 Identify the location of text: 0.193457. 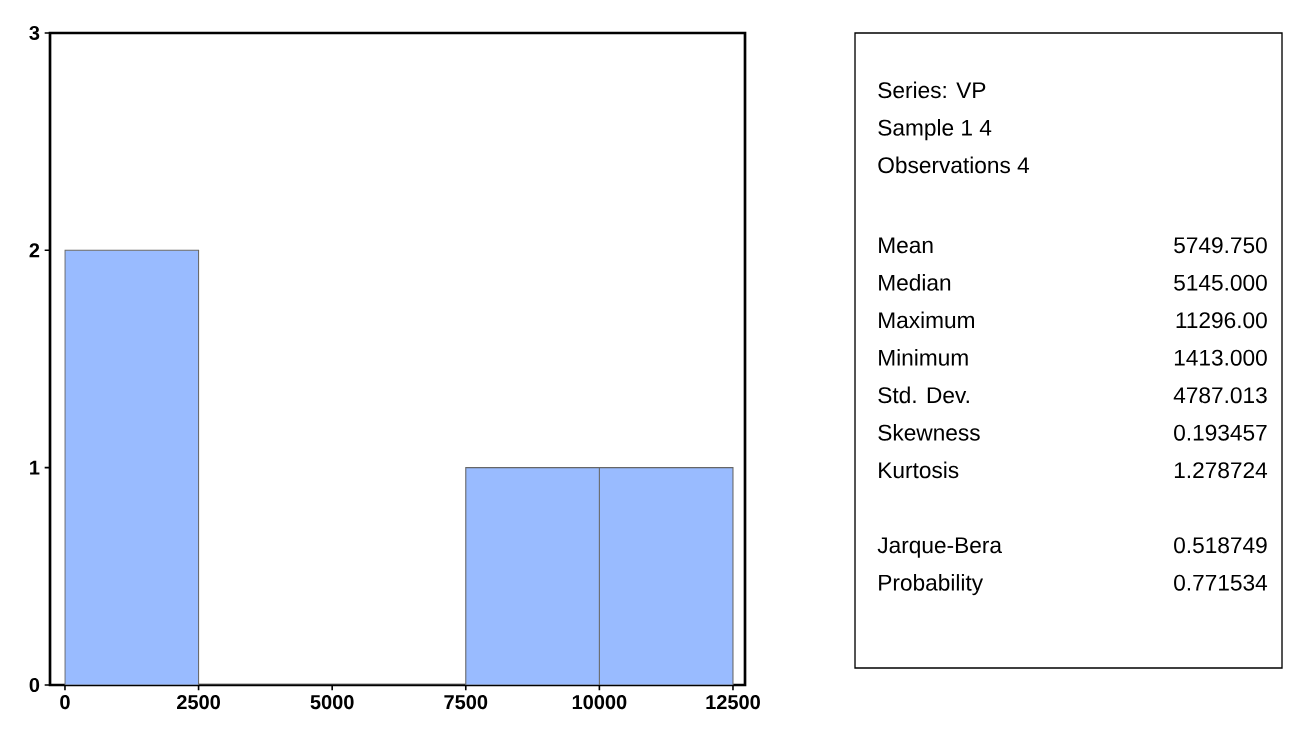
(1220, 432).